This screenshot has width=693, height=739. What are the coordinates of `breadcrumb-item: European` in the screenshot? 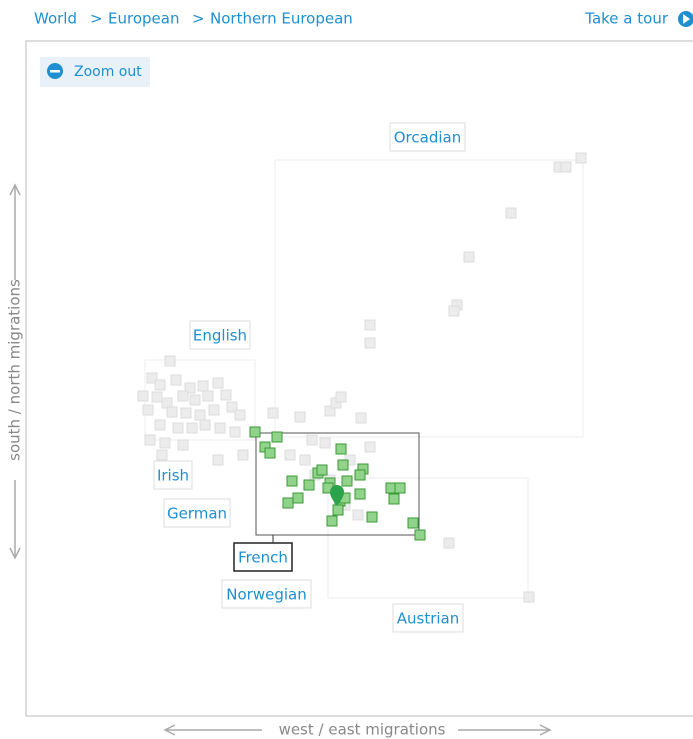 It's located at (143, 19).